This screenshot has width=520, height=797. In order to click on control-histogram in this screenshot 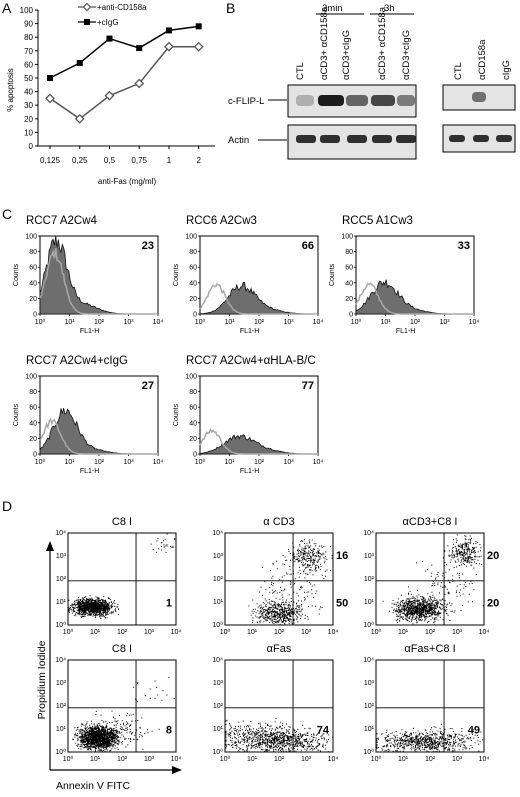, I will do `click(258, 298)`.